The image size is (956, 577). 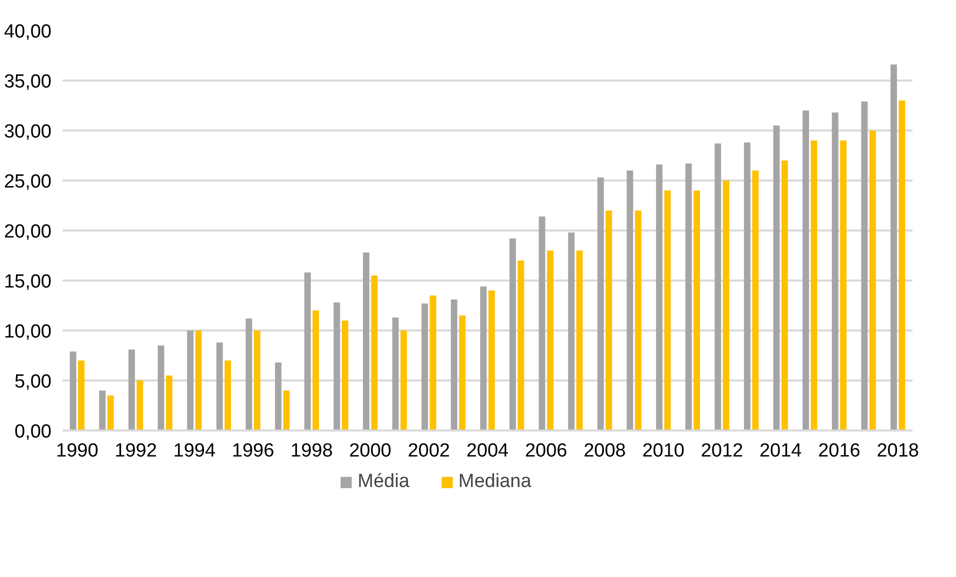 I want to click on x-tick-label: 2012, so click(x=722, y=451).